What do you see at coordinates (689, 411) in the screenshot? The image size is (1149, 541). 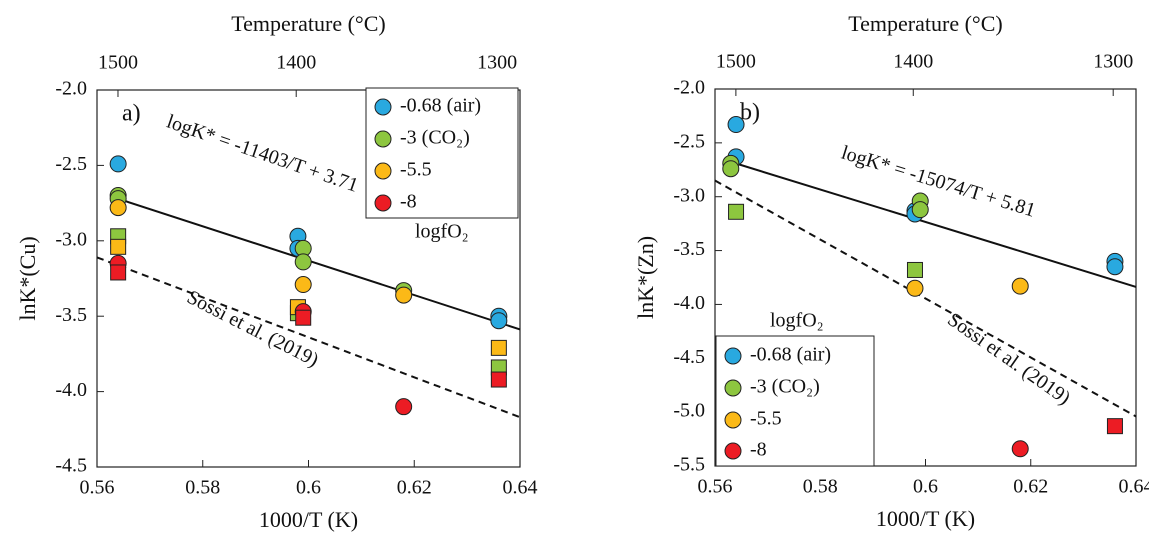 I see `y-tick-label: -5.0` at bounding box center [689, 411].